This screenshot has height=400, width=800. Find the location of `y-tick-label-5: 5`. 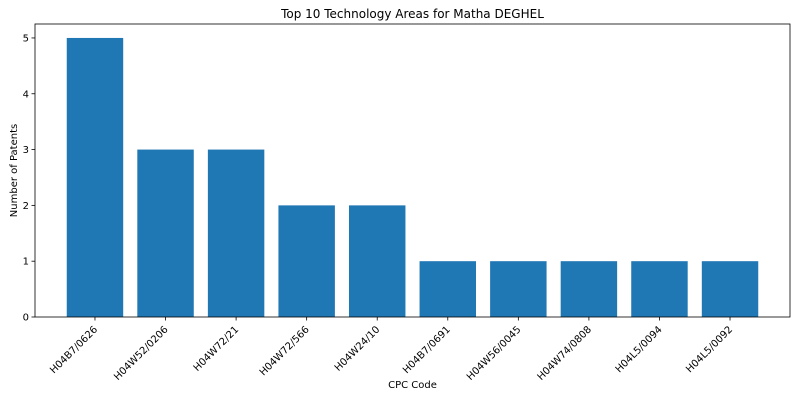

y-tick-label-5: 5 is located at coordinates (26, 38).